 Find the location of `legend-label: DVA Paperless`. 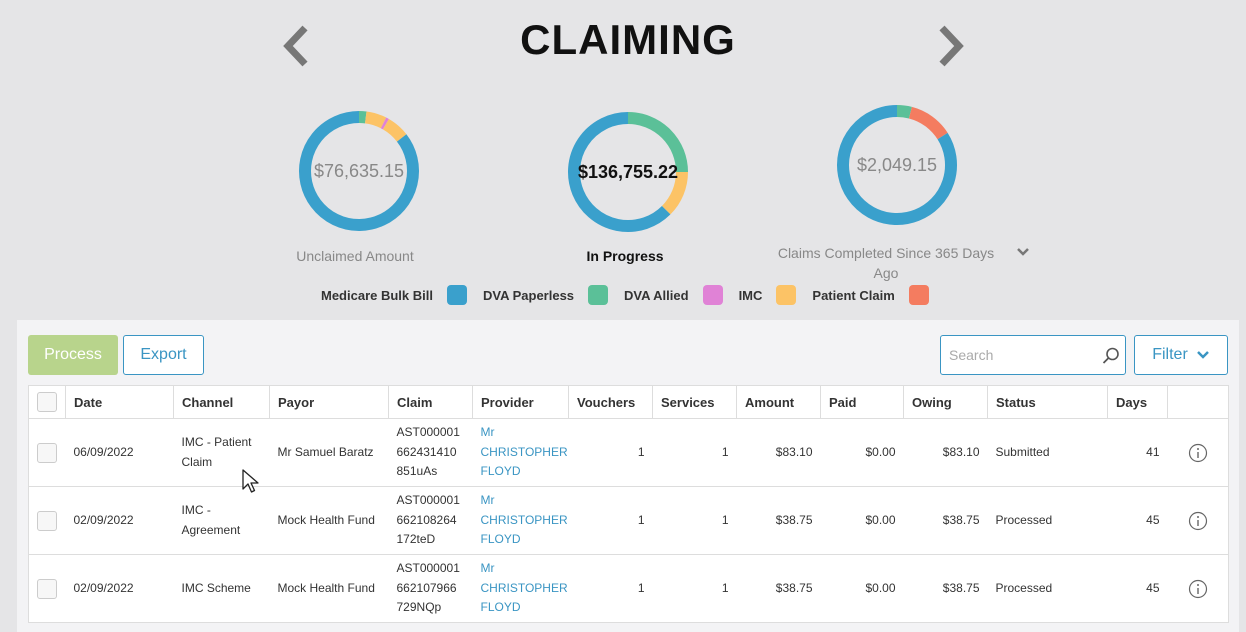

legend-label: DVA Paperless is located at coordinates (528, 295).